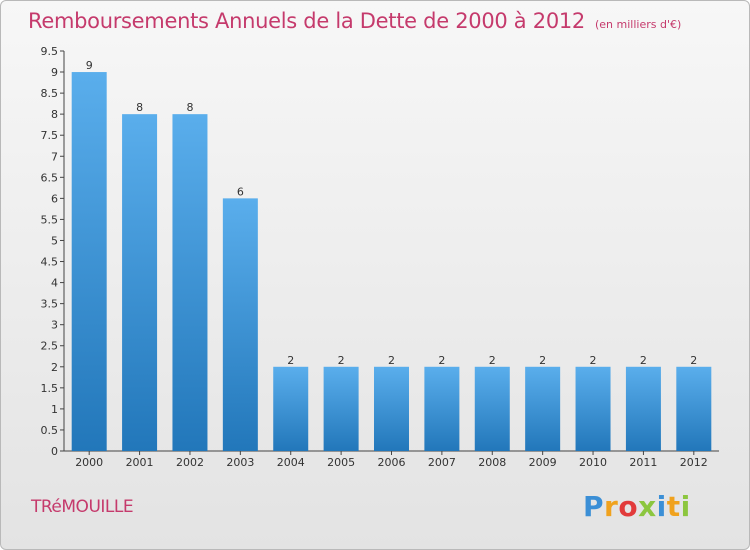 The image size is (750, 550). Describe the element at coordinates (643, 462) in the screenshot. I see `x-tick-label: 2011` at that location.